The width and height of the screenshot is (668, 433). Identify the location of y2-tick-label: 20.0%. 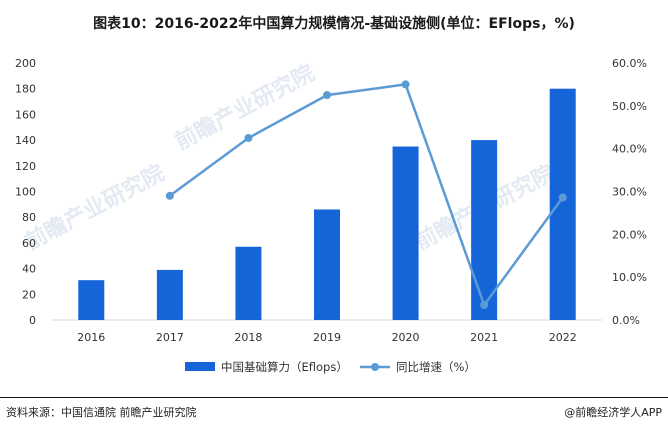
(629, 234).